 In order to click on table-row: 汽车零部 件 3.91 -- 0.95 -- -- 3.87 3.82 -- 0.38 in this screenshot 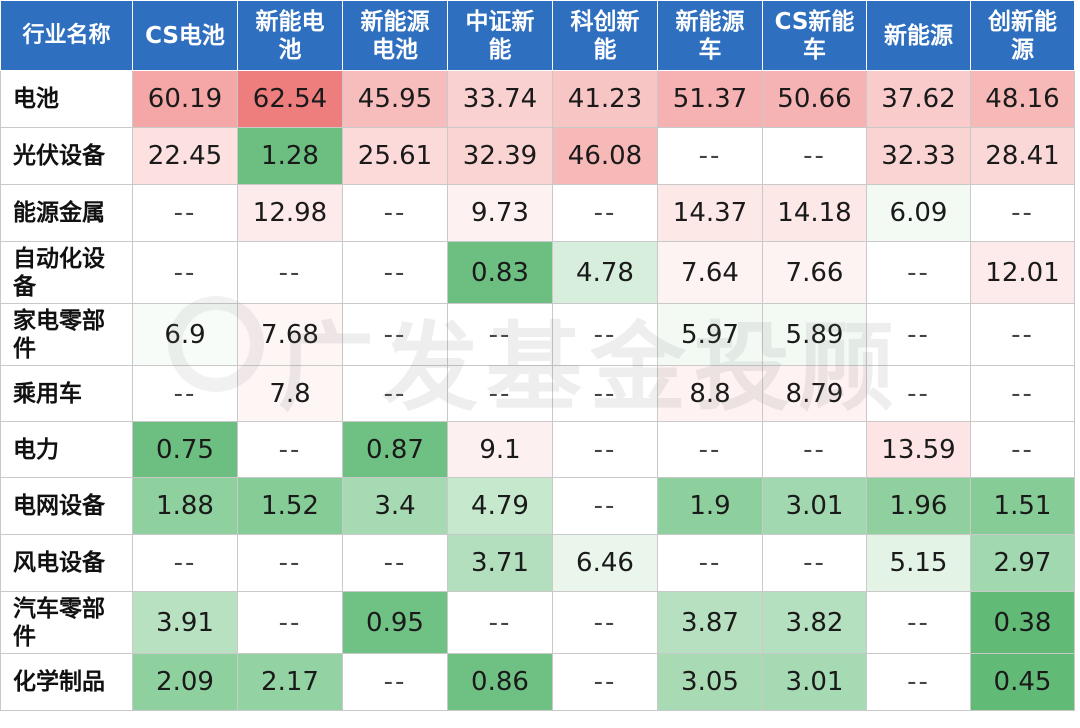, I will do `click(537, 622)`.